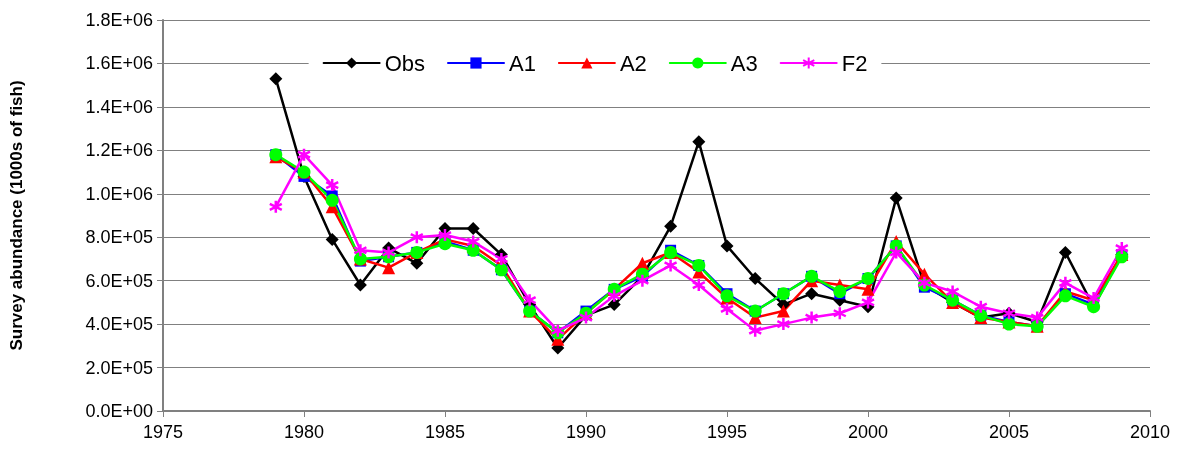  What do you see at coordinates (445, 432) in the screenshot?
I see `x-tick-label: 1985` at bounding box center [445, 432].